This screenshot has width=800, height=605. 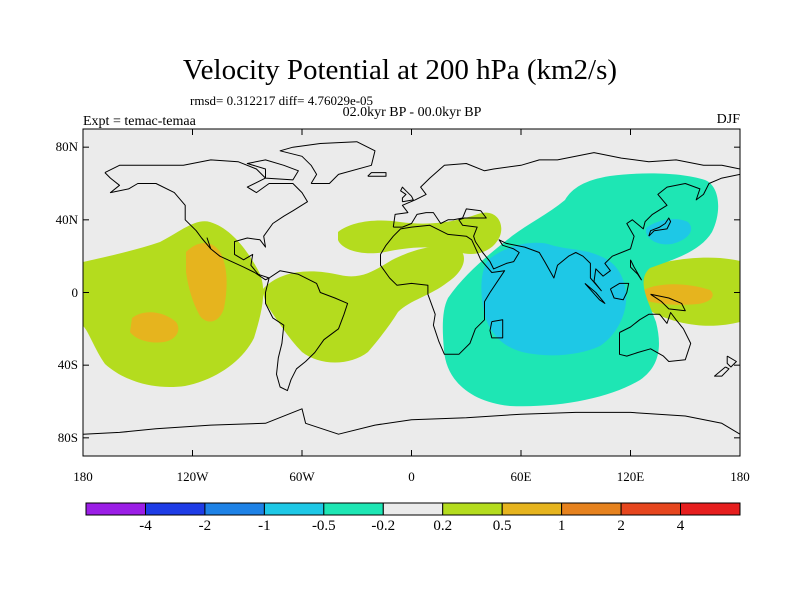 What do you see at coordinates (636, 270) in the screenshot?
I see `coastline-philippines` at bounding box center [636, 270].